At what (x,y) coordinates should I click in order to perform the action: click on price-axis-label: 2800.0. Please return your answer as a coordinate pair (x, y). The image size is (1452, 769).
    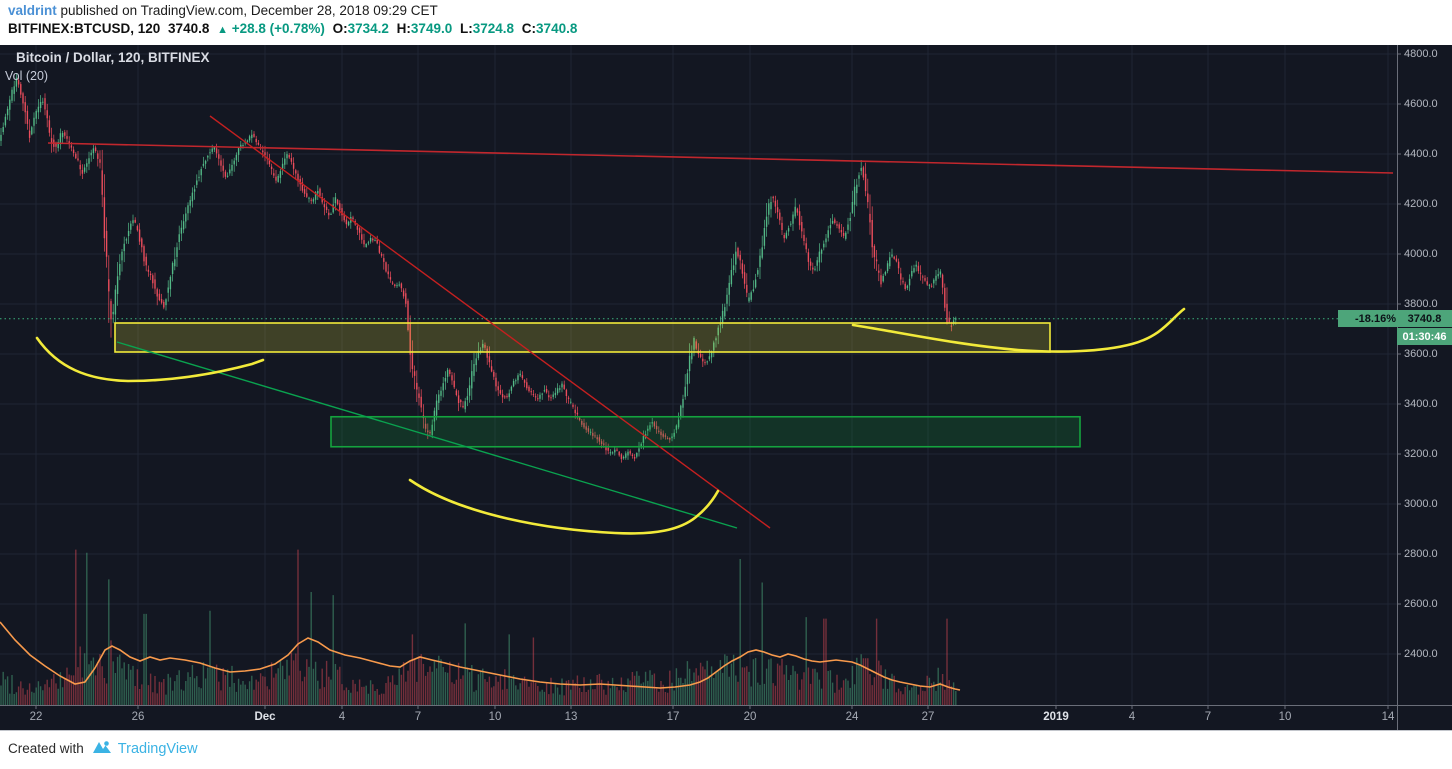
    Looking at the image, I should click on (1421, 554).